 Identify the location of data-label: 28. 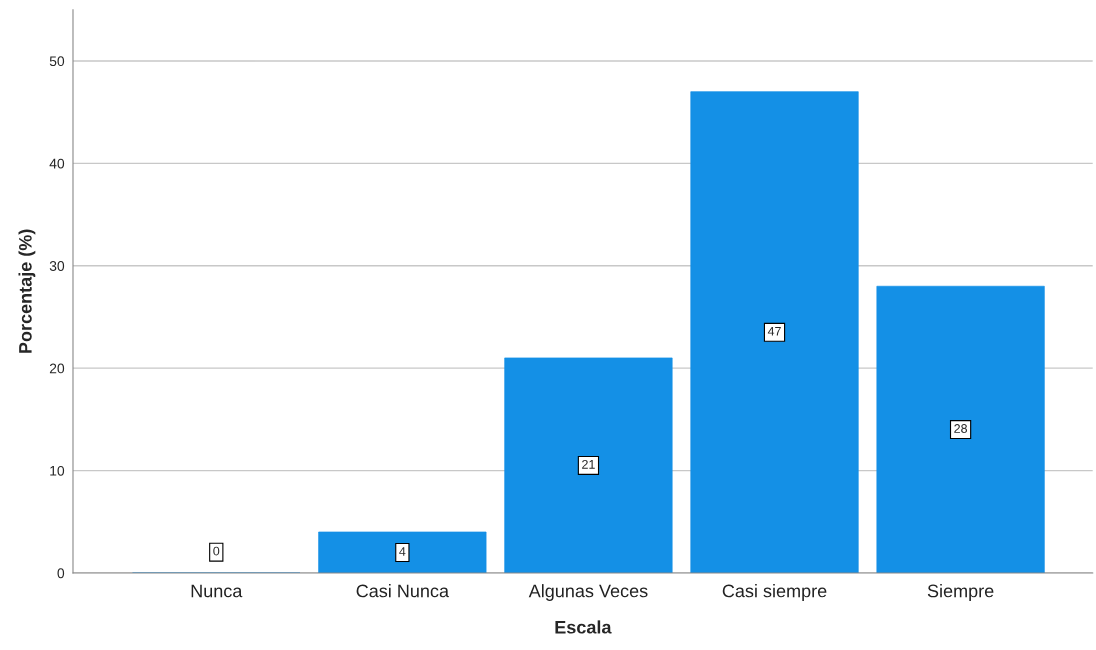
(960, 428).